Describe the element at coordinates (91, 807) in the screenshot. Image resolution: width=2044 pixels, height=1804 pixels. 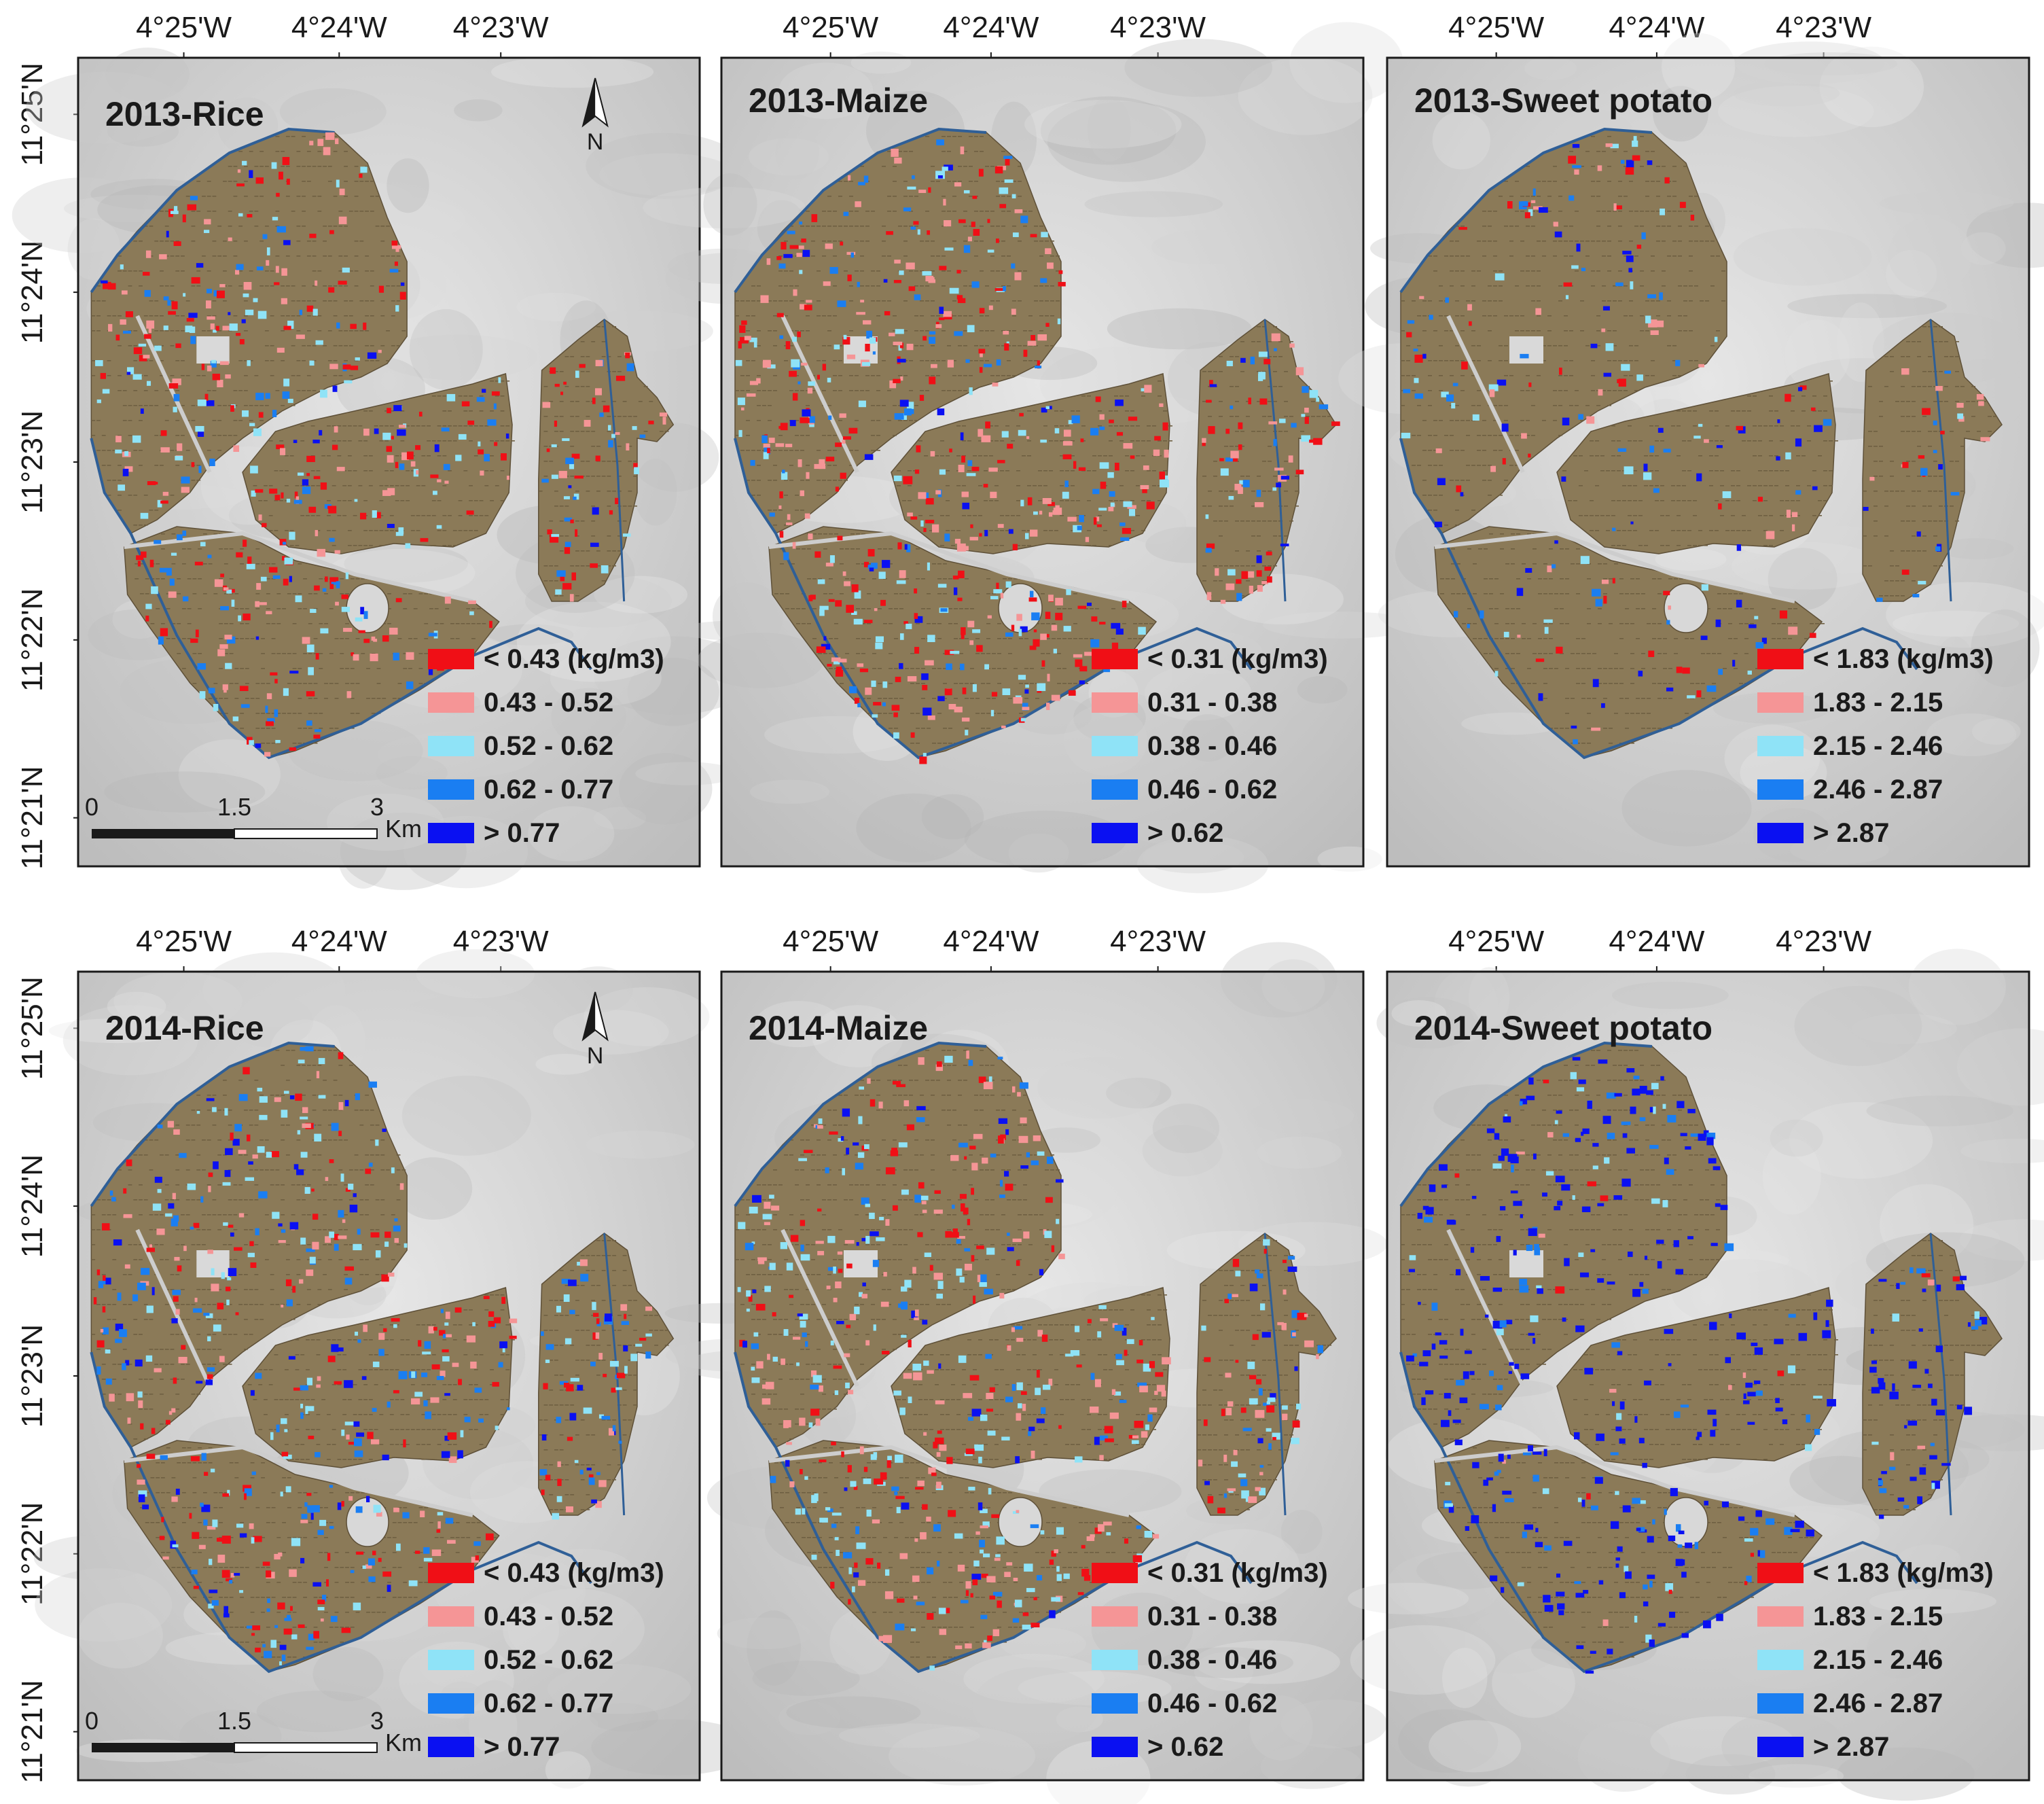
I see `scale-tick-label: 0` at that location.